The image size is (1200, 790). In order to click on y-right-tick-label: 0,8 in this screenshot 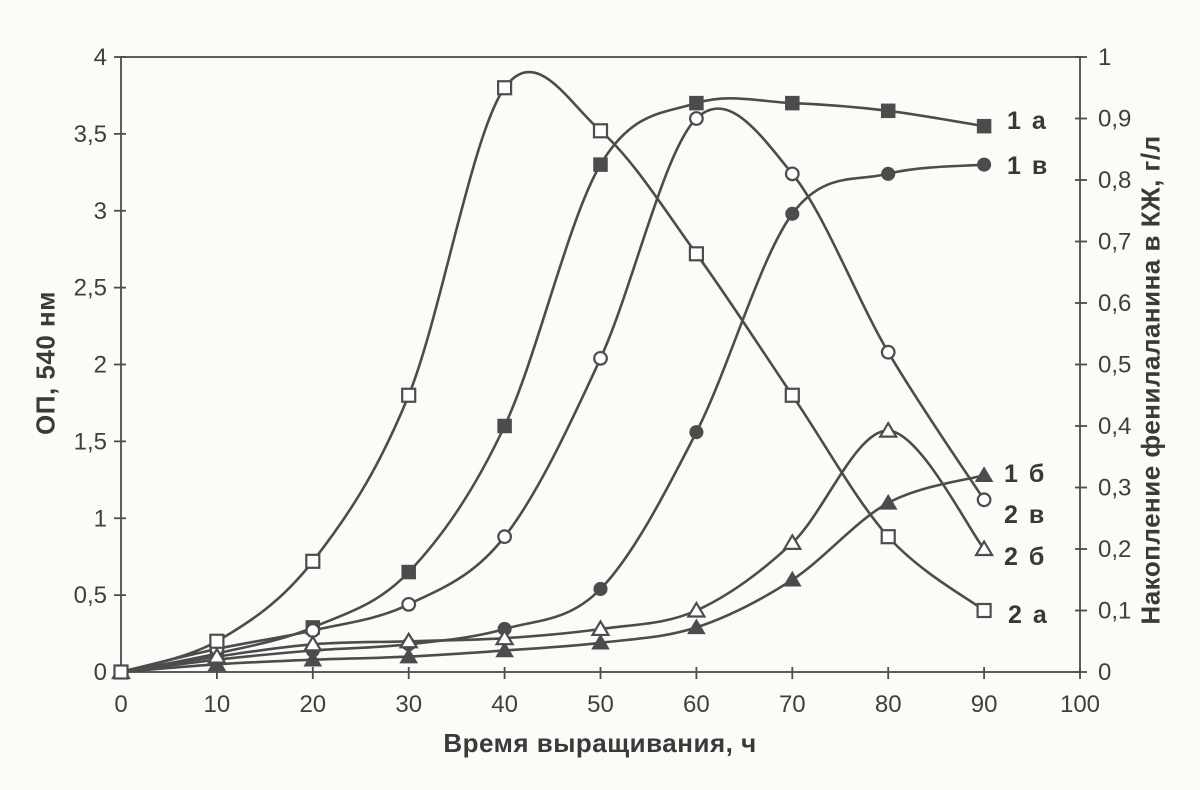, I will do `click(1114, 180)`.